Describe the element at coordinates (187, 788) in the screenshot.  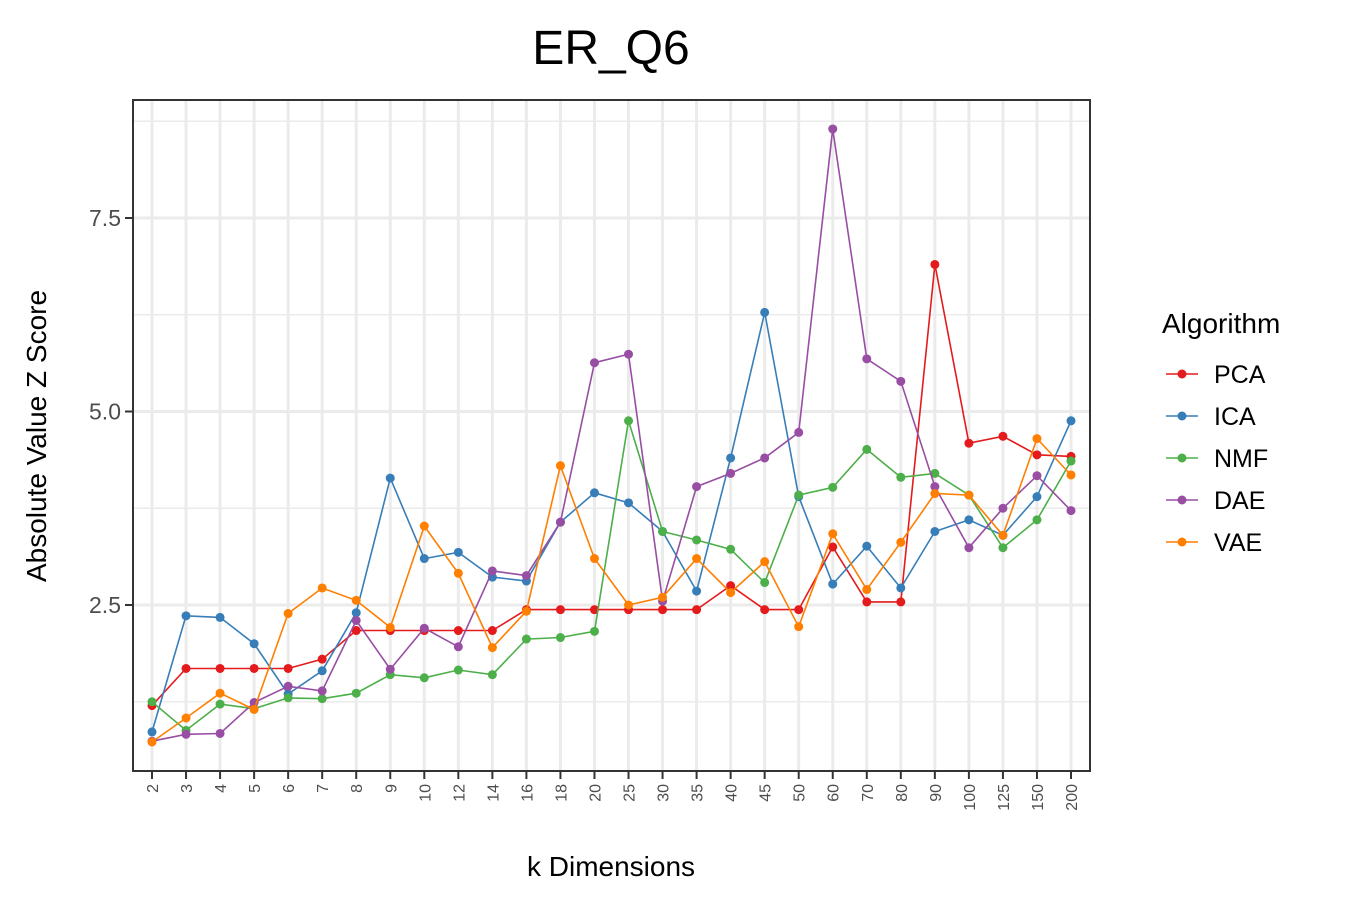
I see `x-tick-label: 3` at that location.